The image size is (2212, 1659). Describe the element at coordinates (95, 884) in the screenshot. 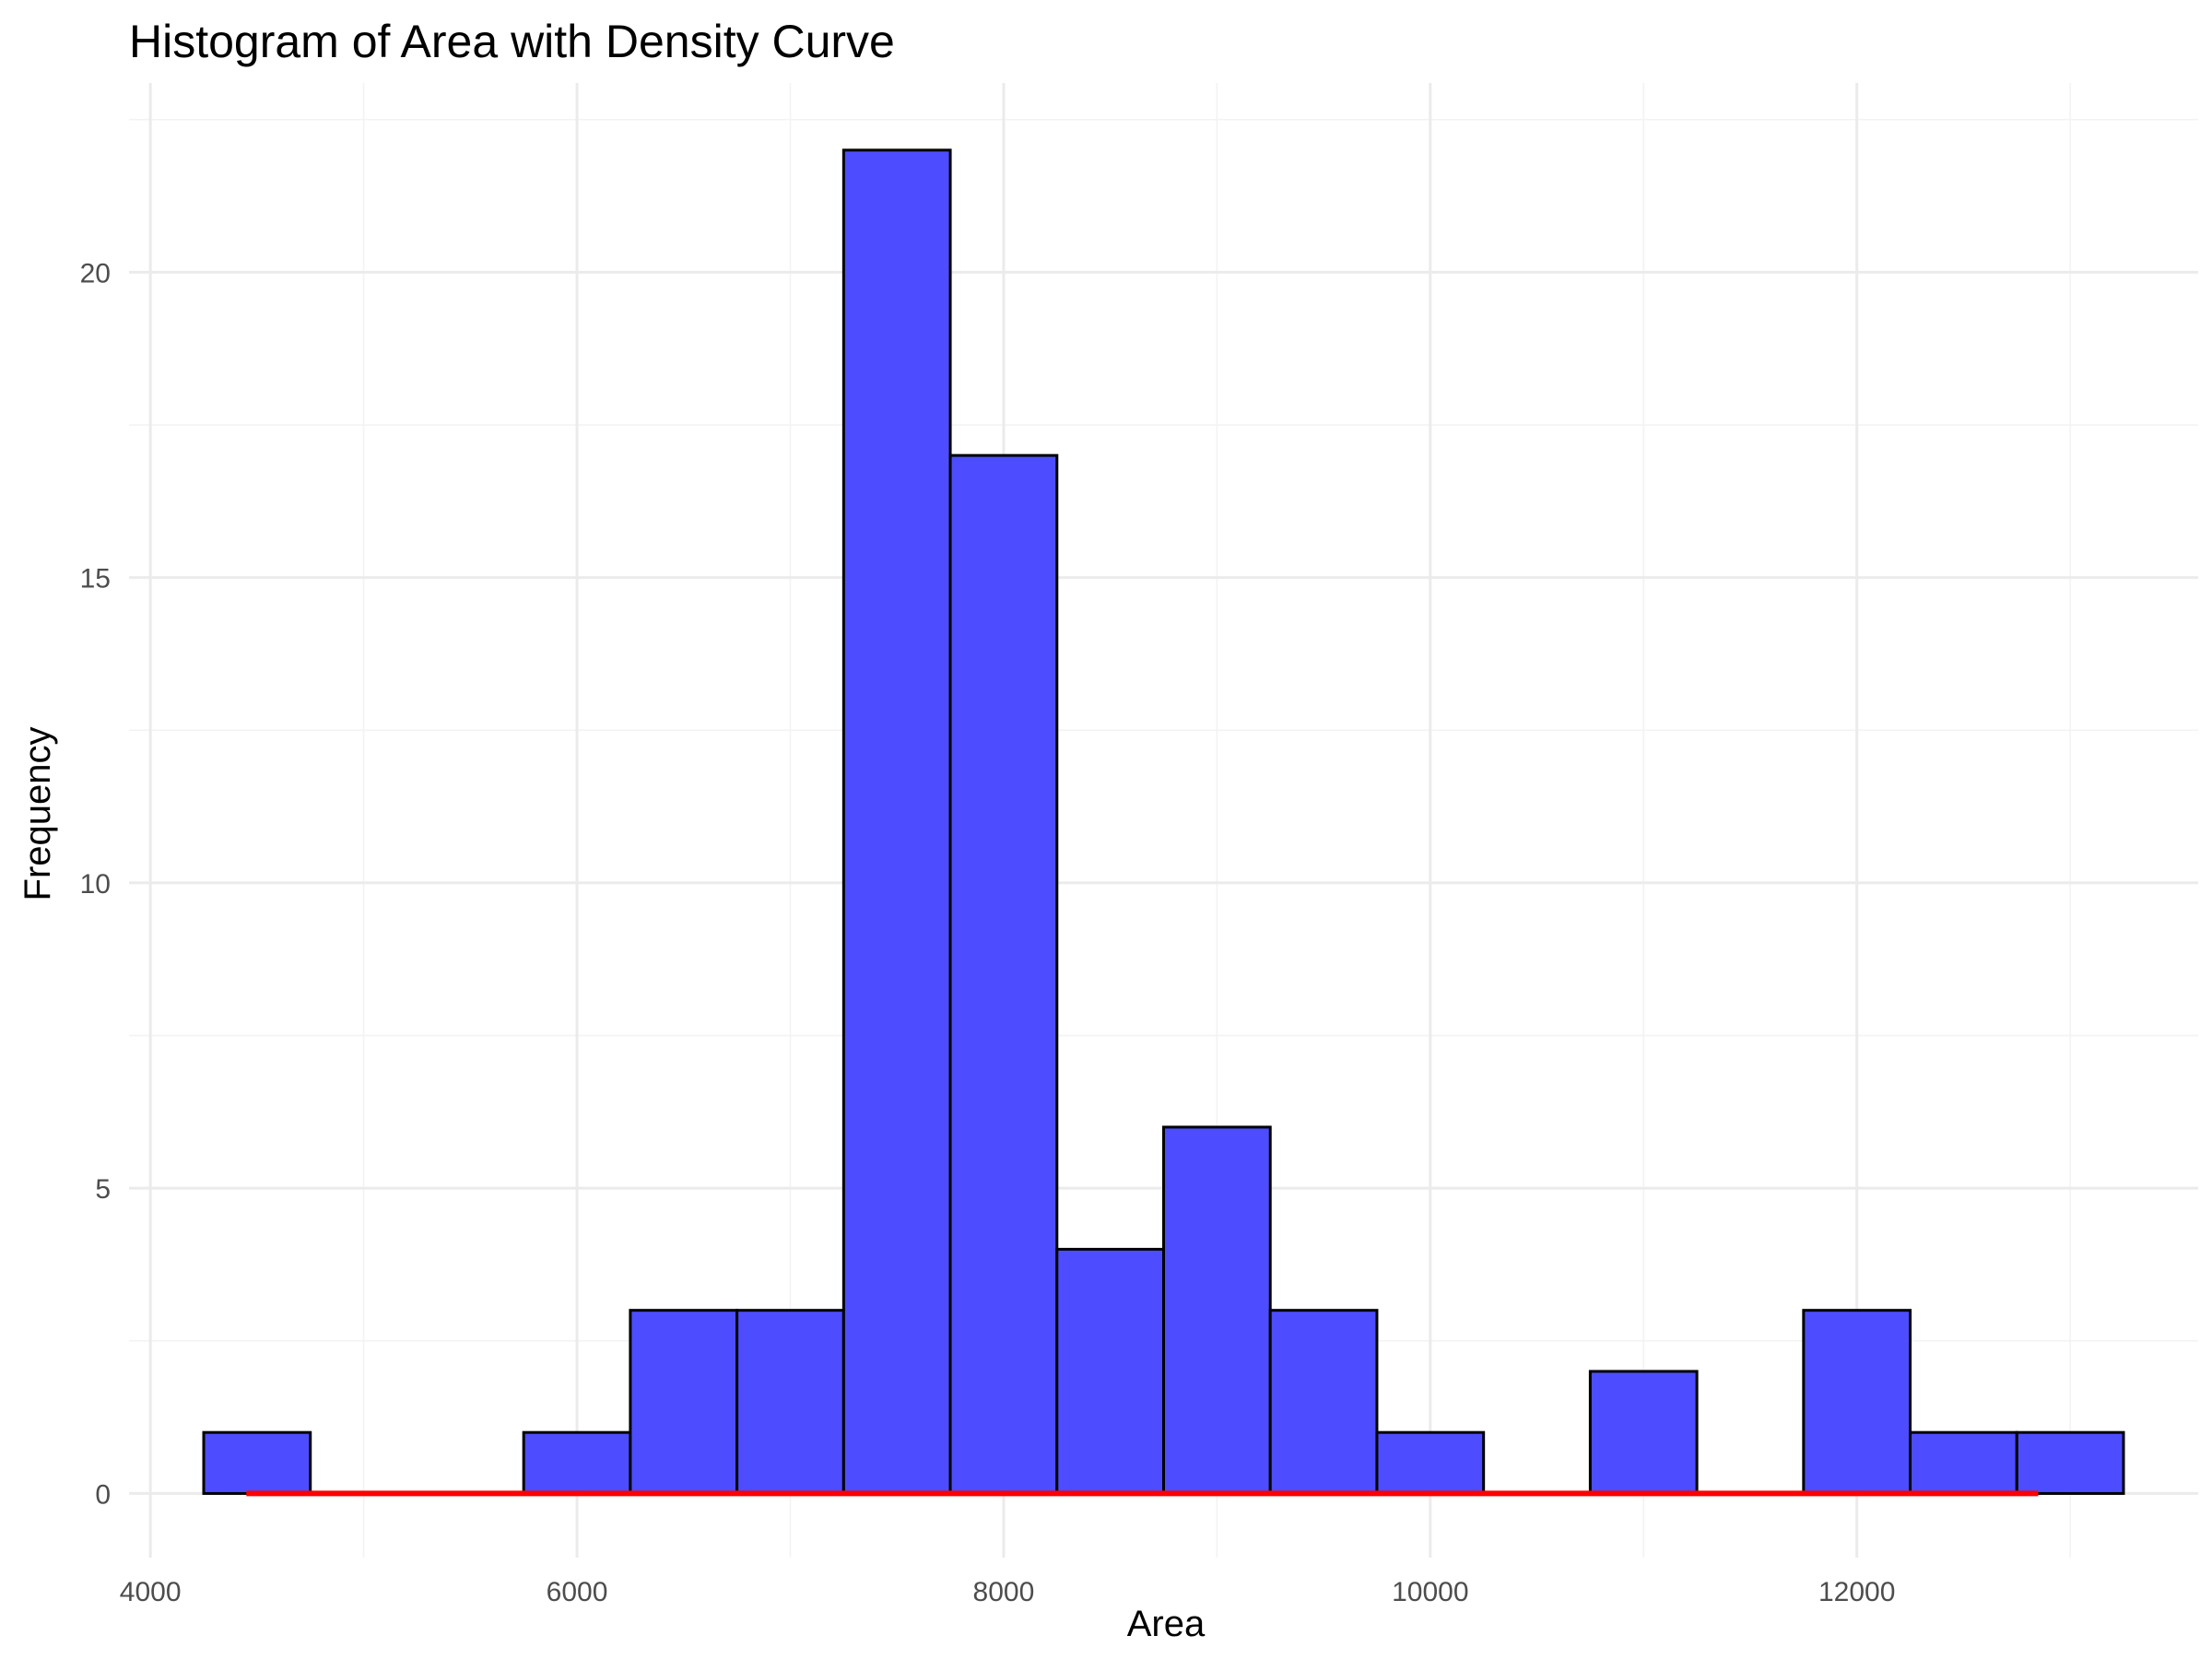

I see `y-tick-label: 10` at that location.